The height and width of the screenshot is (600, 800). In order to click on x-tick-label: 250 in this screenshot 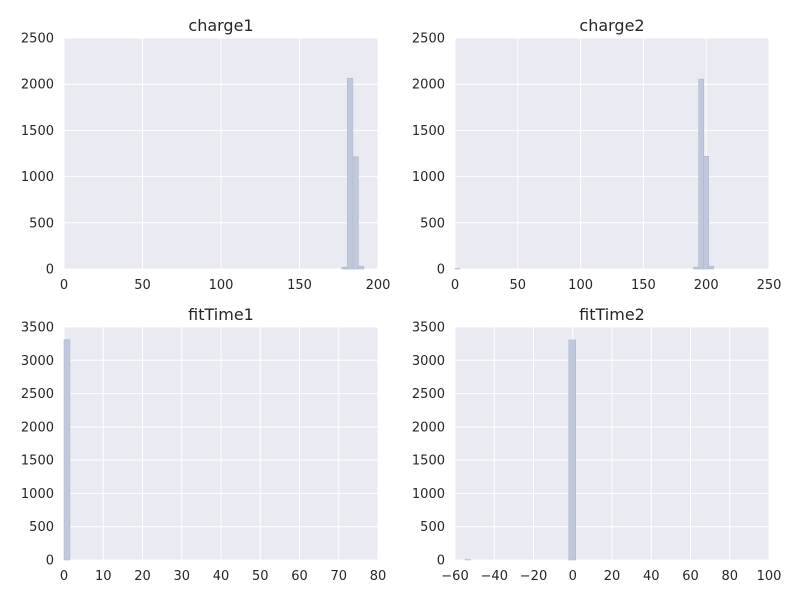, I will do `click(769, 285)`.